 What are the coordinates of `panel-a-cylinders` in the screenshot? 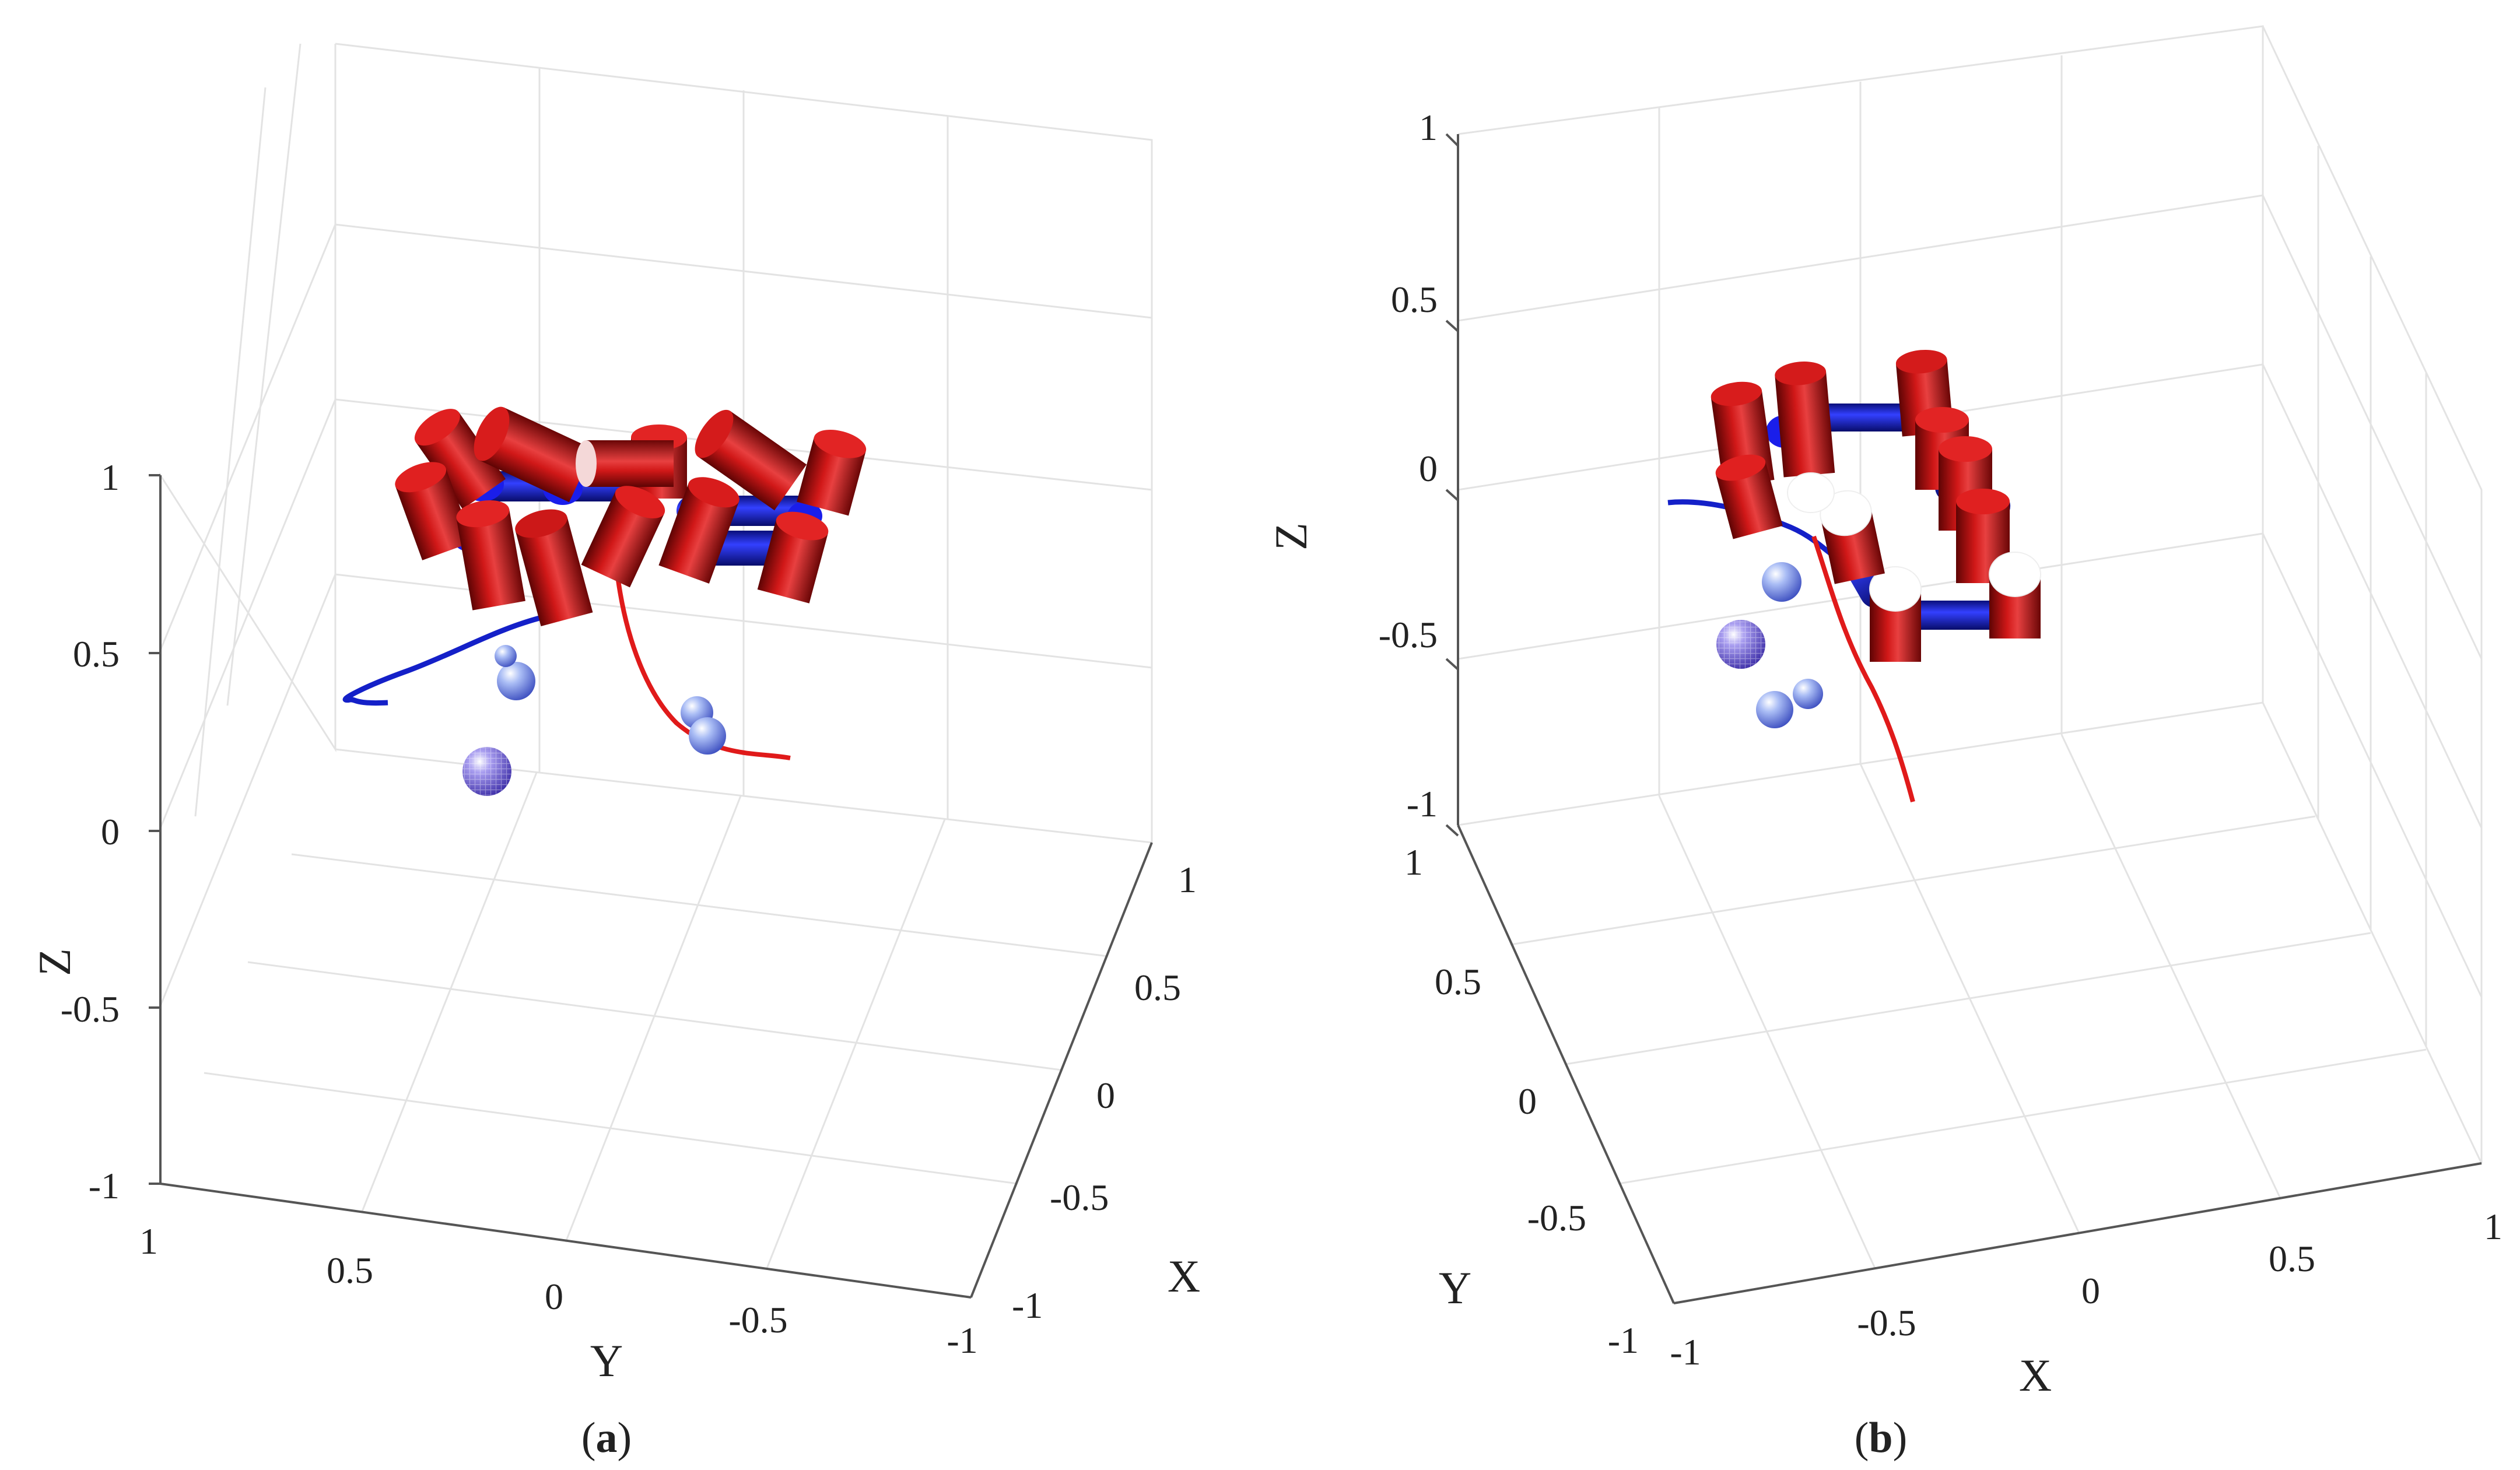 It's located at (631, 517).